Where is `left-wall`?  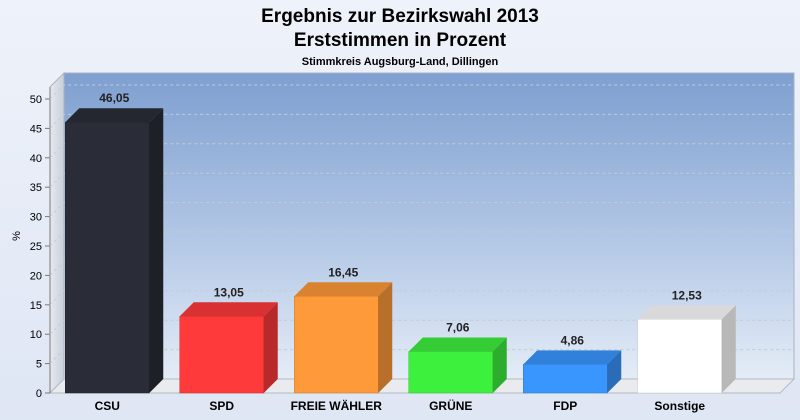 left-wall is located at coordinates (57, 233).